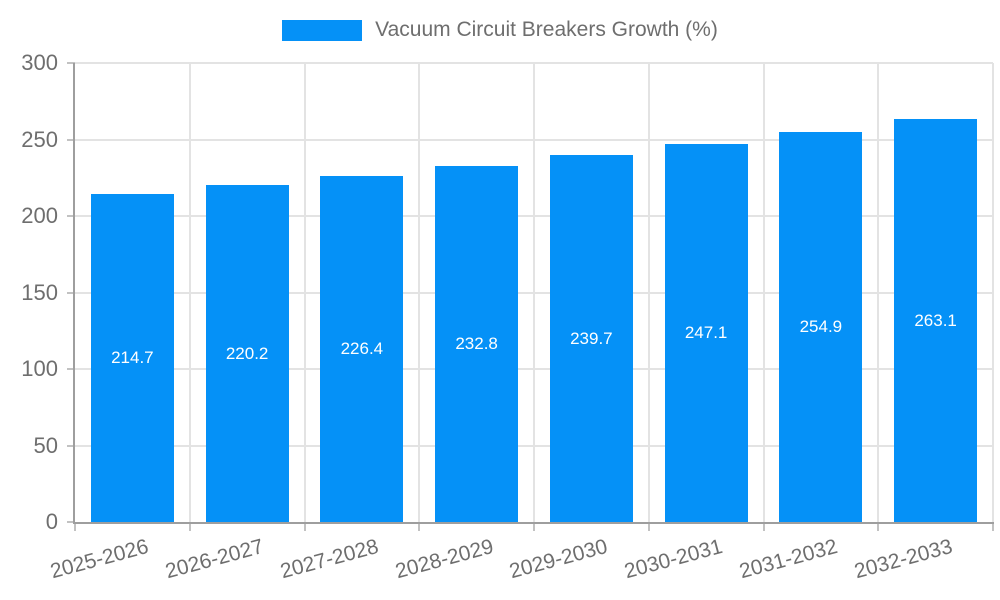 The width and height of the screenshot is (1000, 600). I want to click on bar-value-label: 226.4, so click(362, 348).